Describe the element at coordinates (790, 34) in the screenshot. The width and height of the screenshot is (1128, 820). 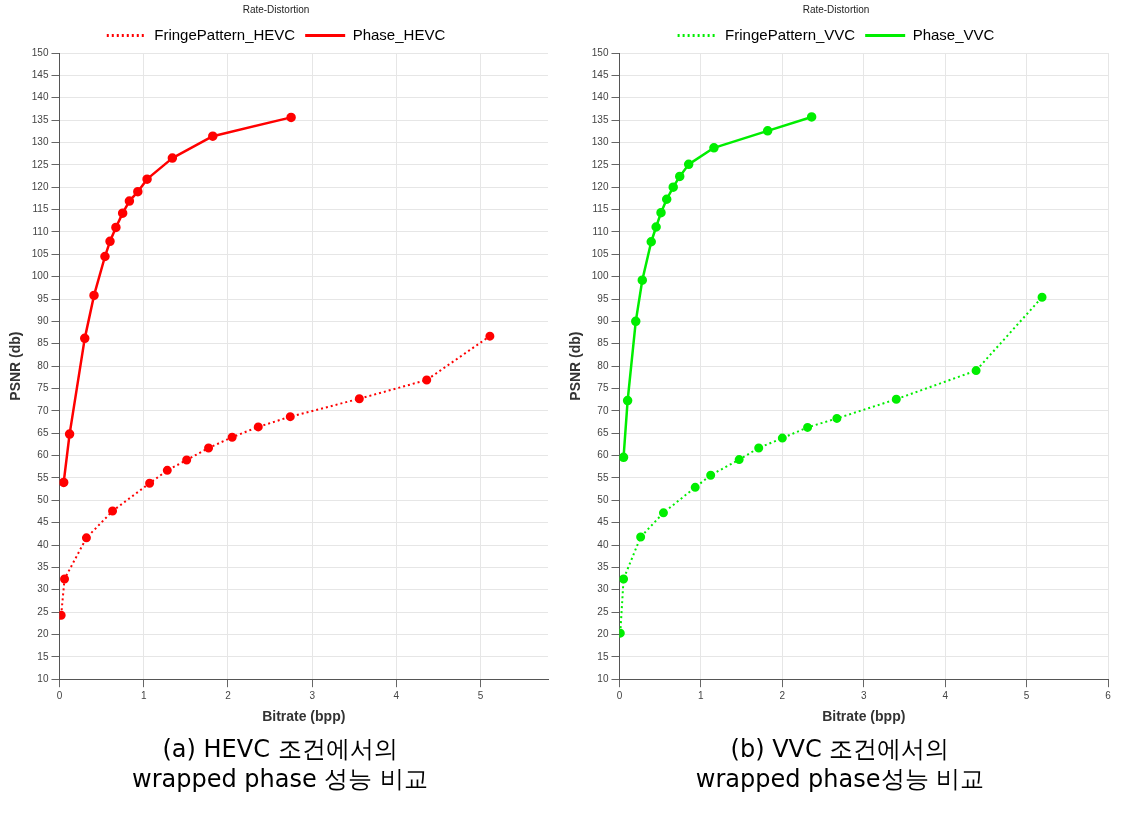
I see `legend-label: FringePattern_VVC` at that location.